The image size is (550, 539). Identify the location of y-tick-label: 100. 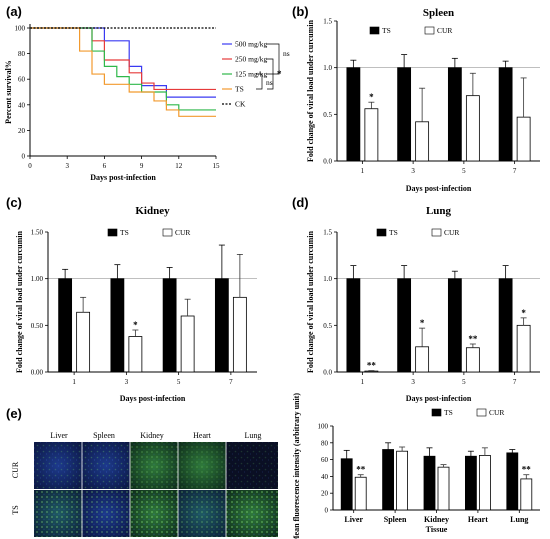
(20, 29).